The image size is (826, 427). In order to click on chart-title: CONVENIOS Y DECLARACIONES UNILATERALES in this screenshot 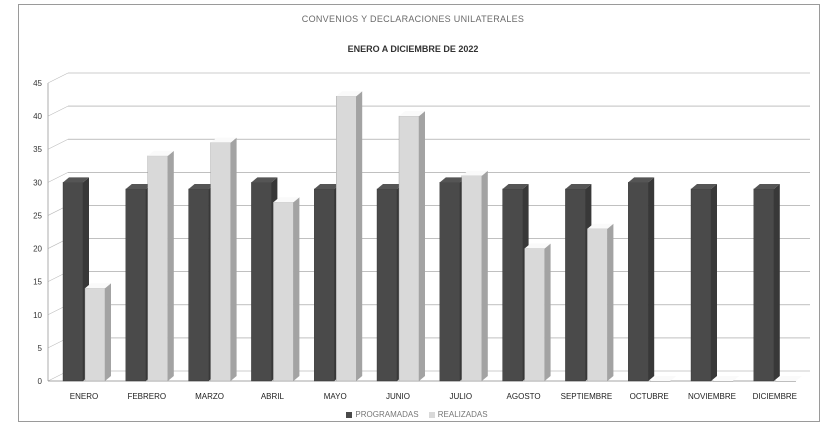, I will do `click(413, 19)`.